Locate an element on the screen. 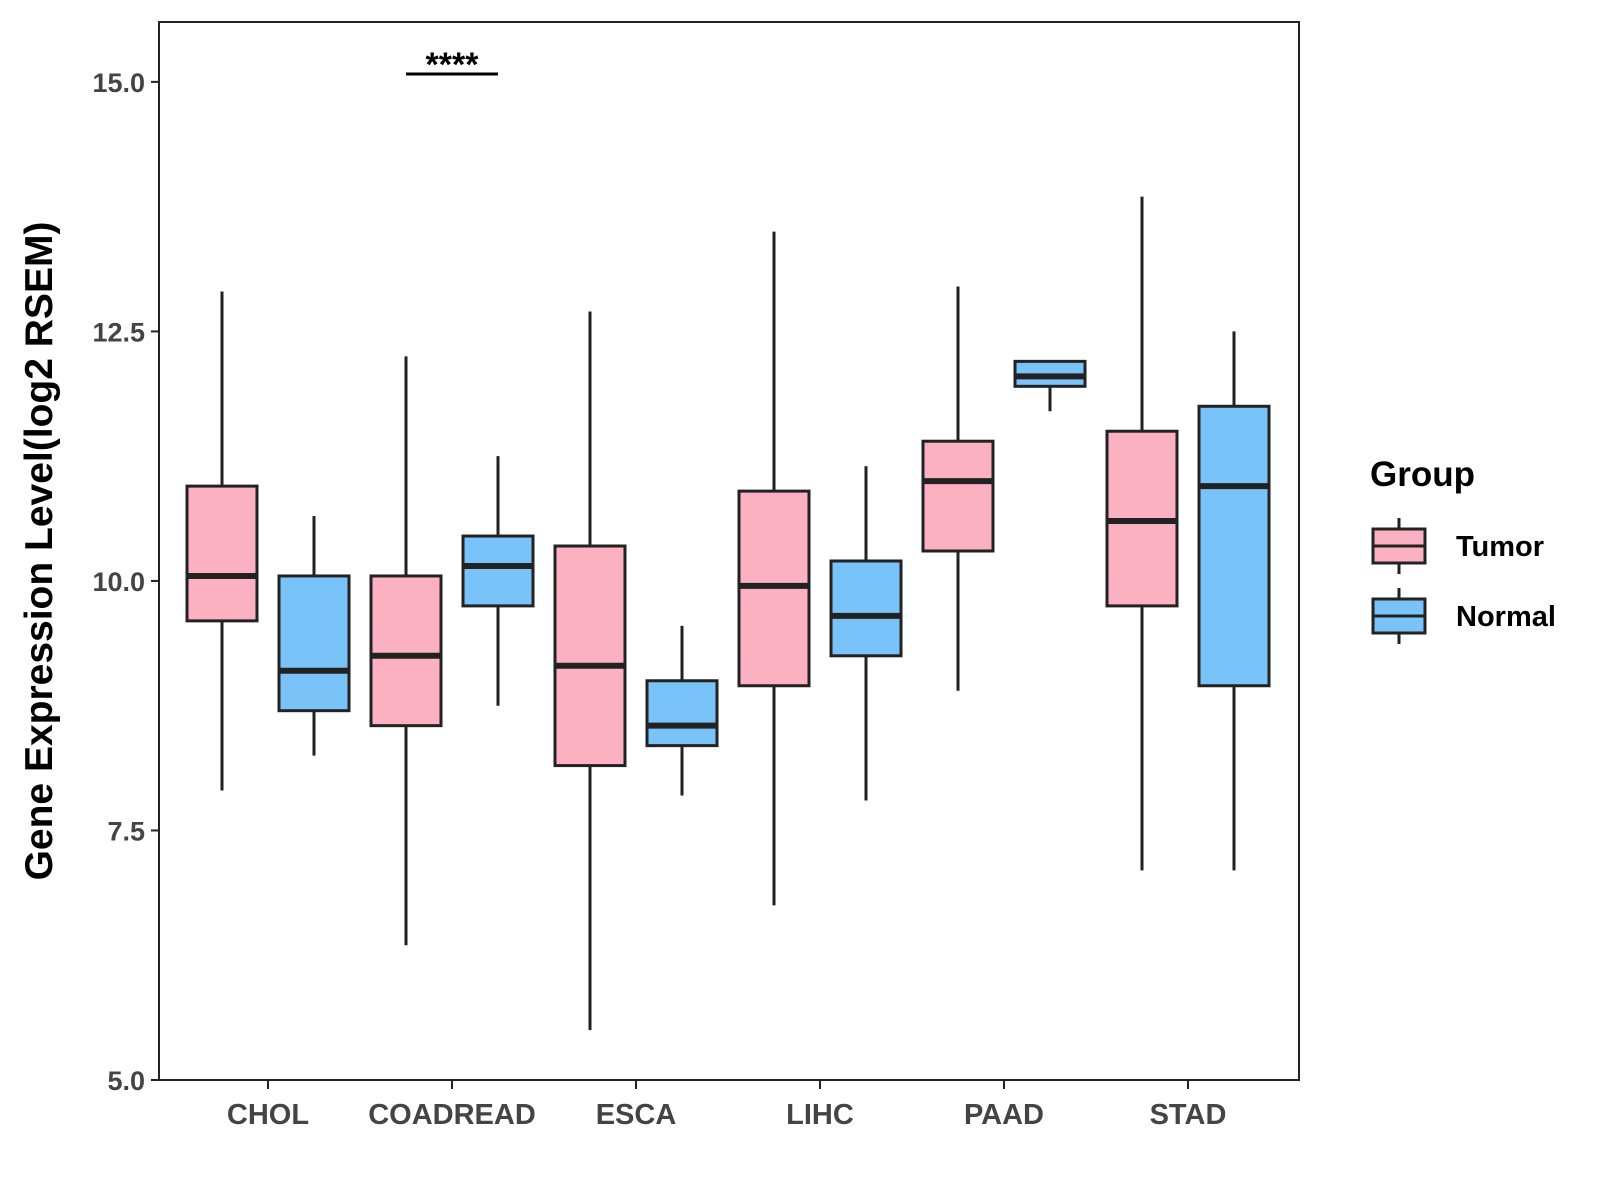  y-tick-label: 15.0 is located at coordinates (118, 83).